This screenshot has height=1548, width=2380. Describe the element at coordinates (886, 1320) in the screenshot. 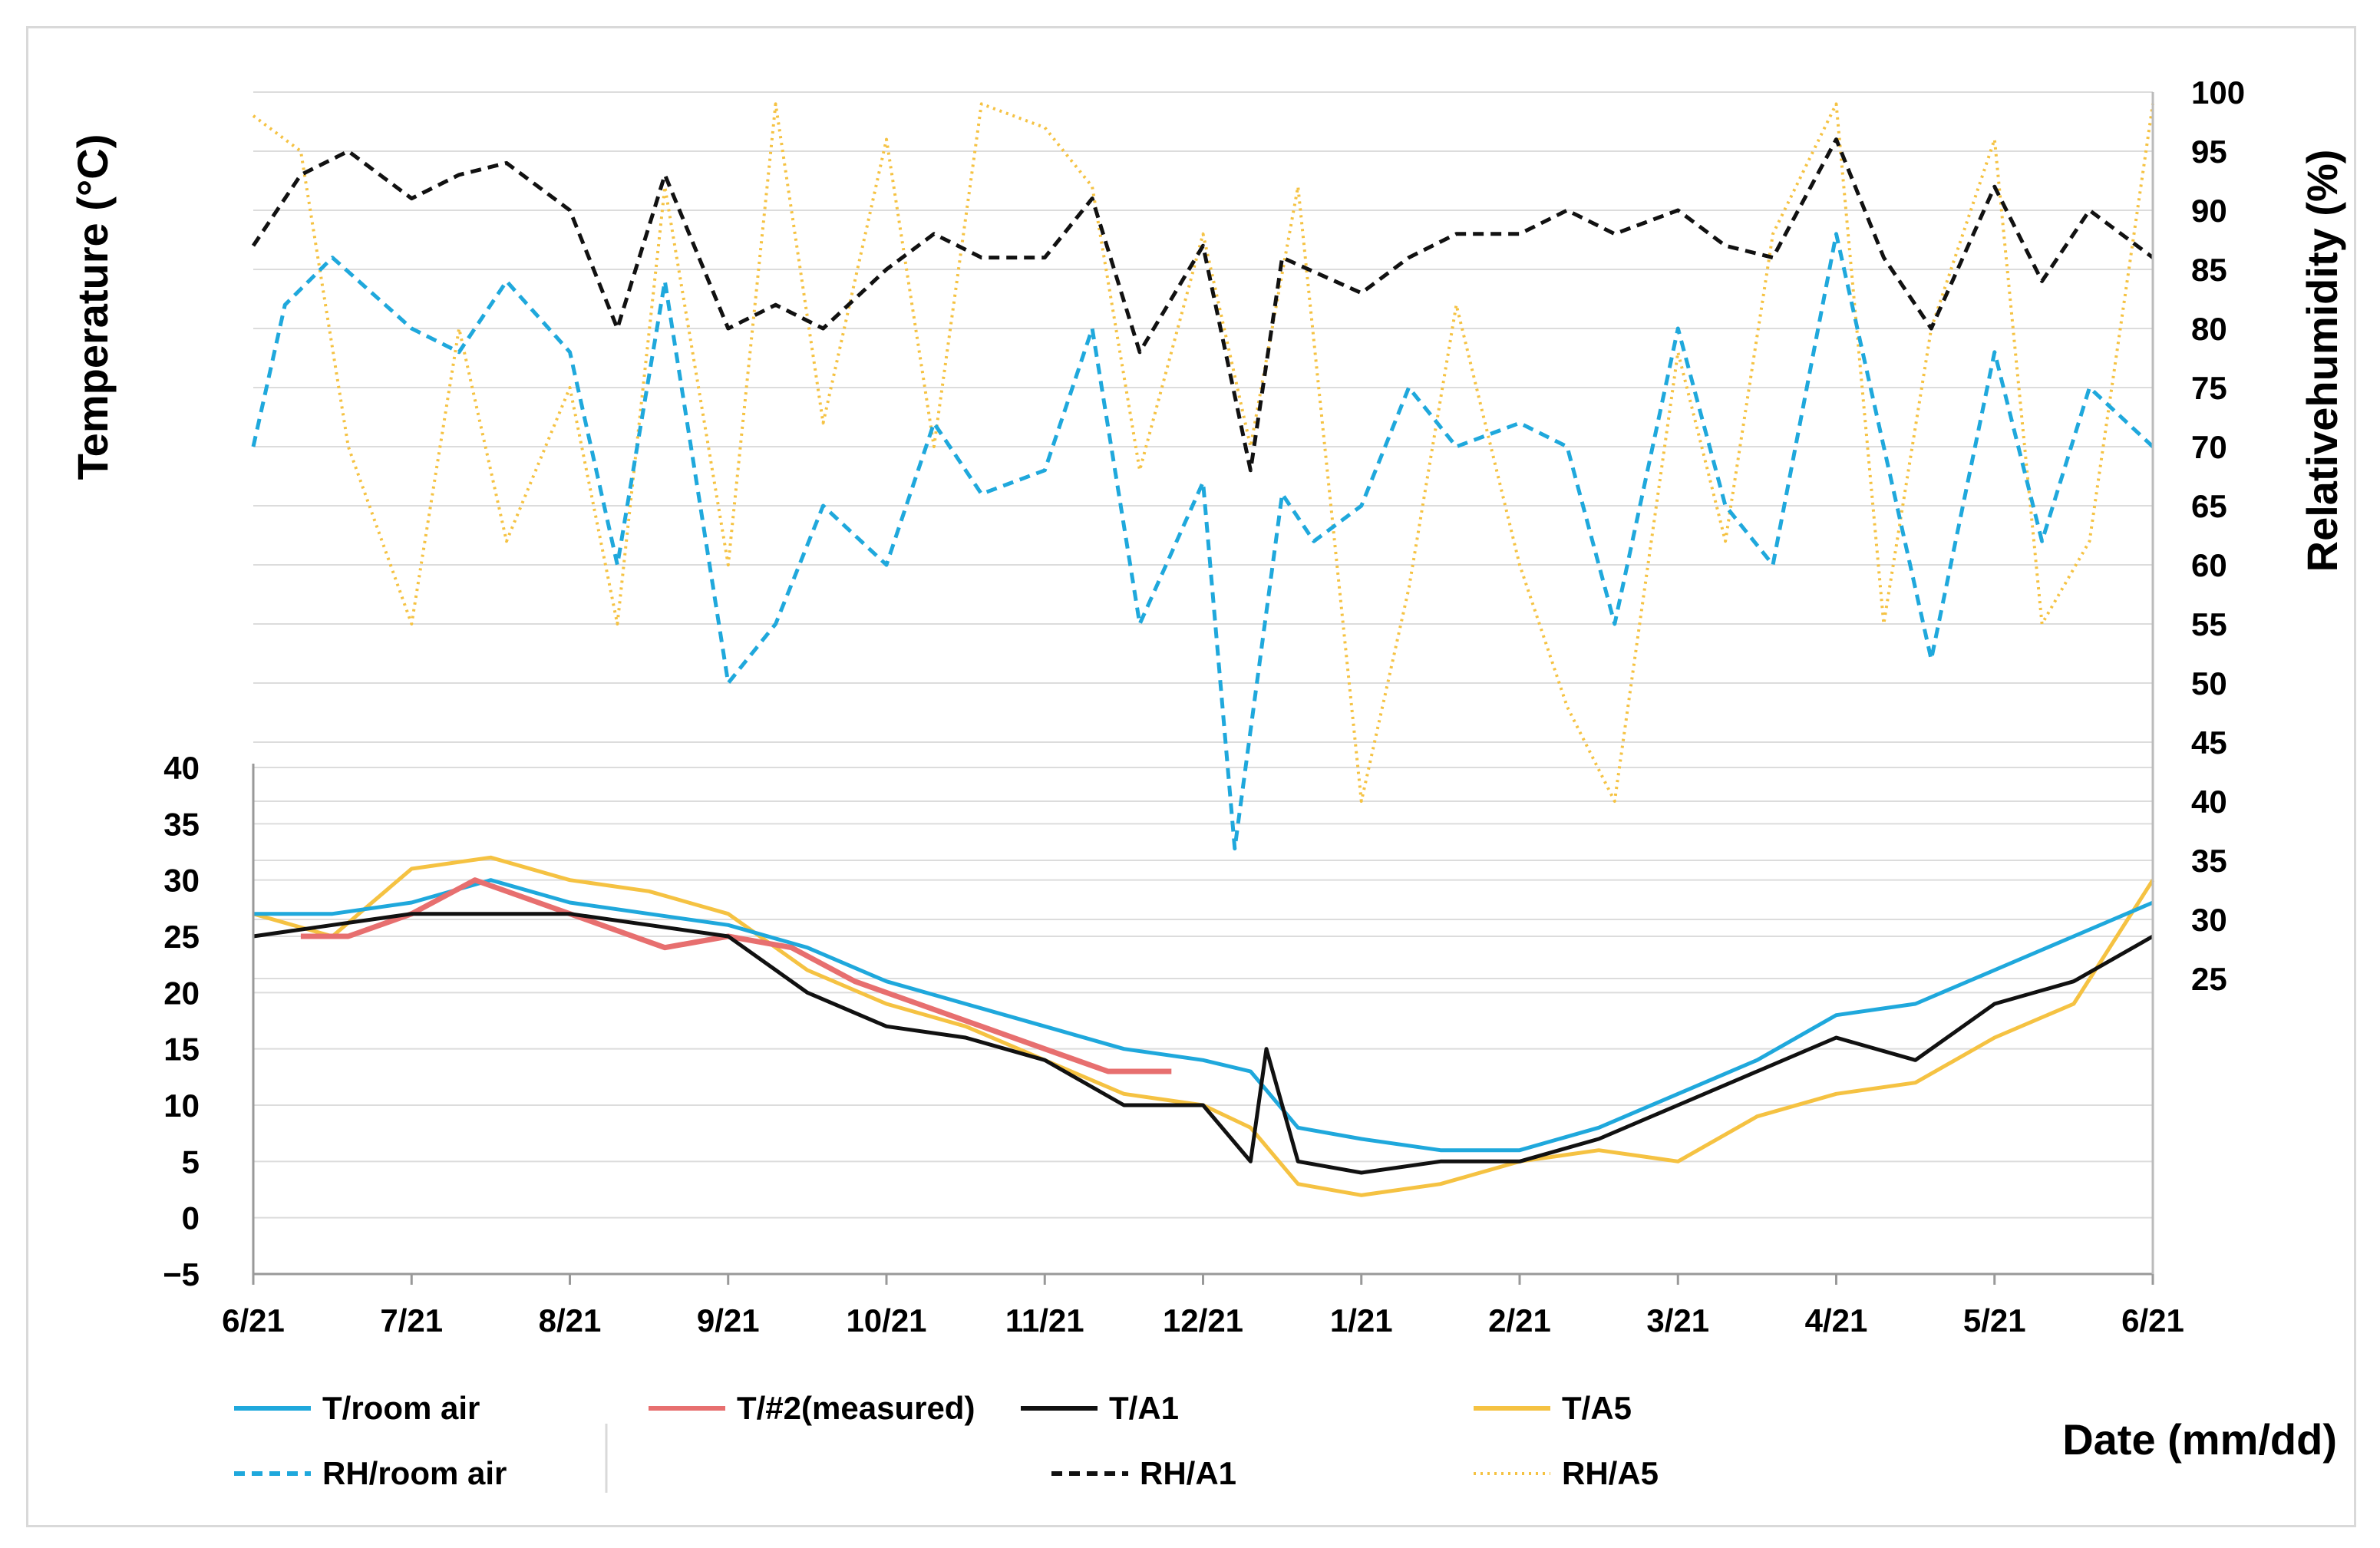

I see `x-tick-label: 10/21` at that location.